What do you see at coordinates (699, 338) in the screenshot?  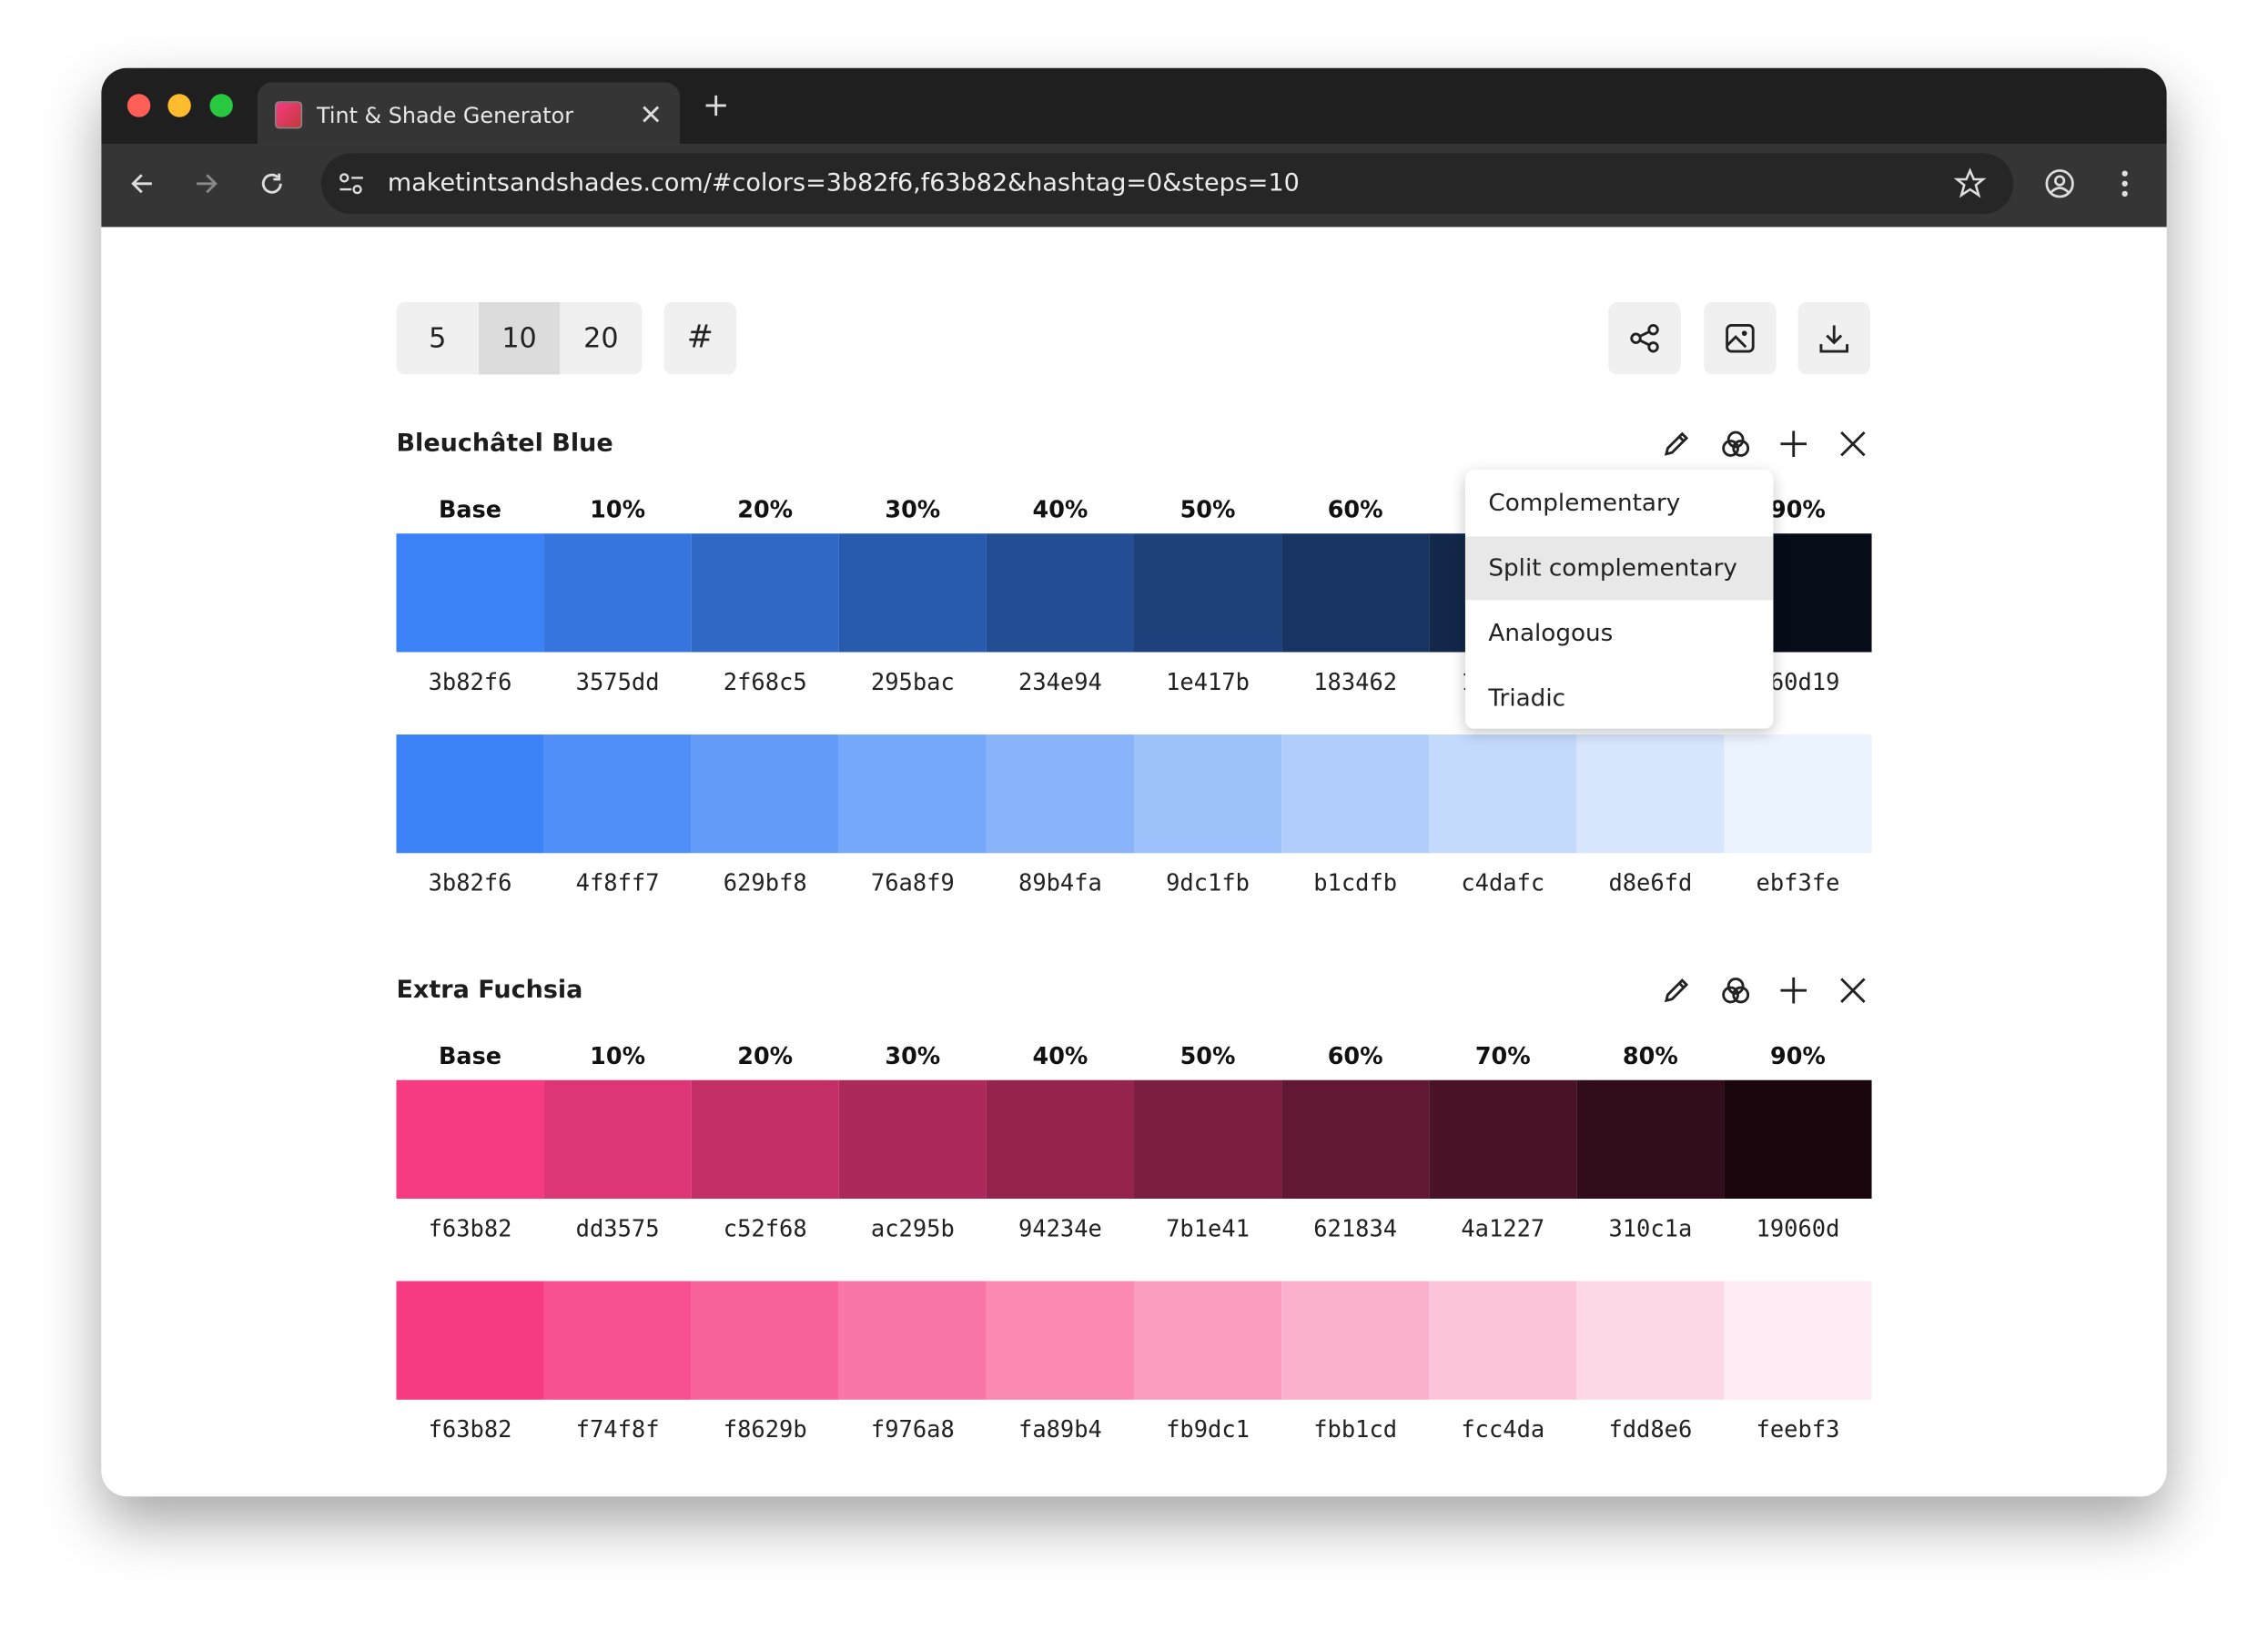 I see `hashtag-toggle: #` at bounding box center [699, 338].